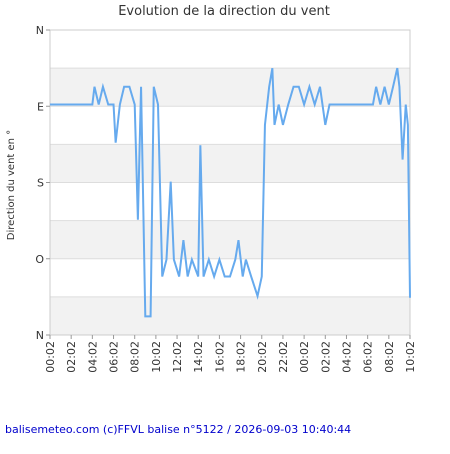  I want to click on x-tick-label: 12:02, so click(177, 357).